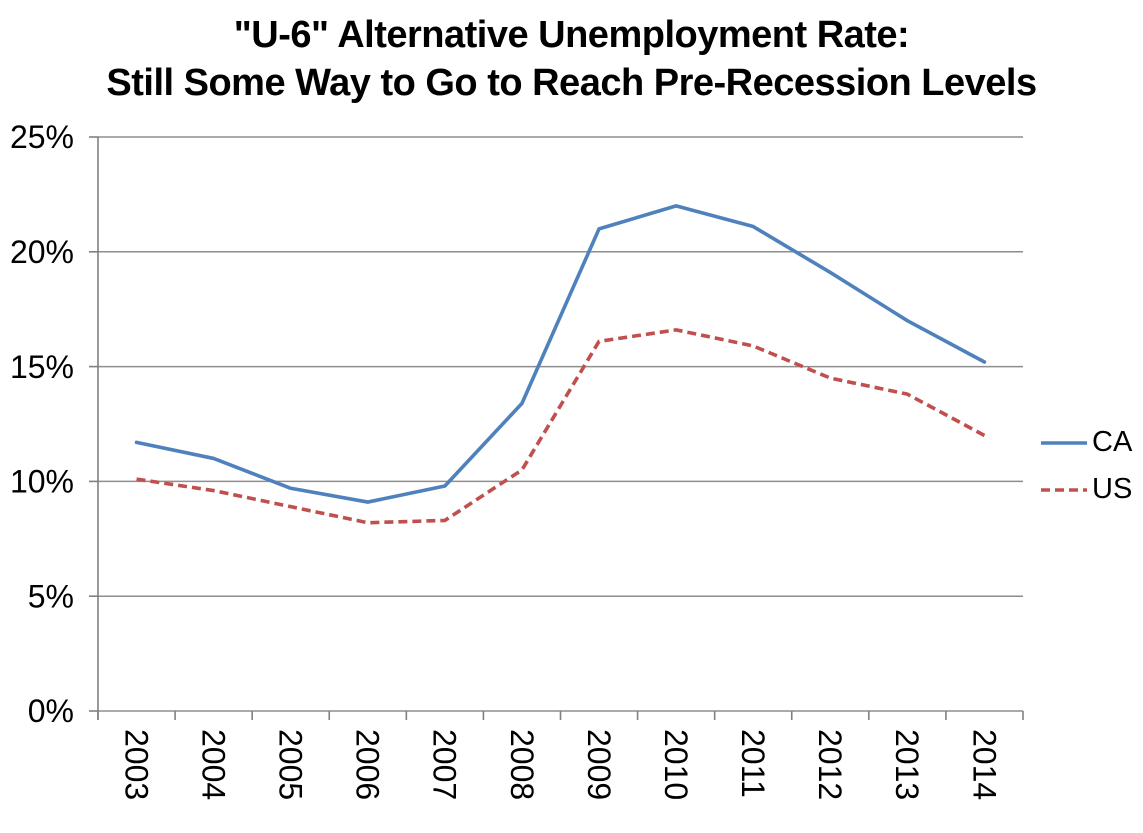 Image resolution: width=1143 pixels, height=833 pixels. Describe the element at coordinates (1112, 489) in the screenshot. I see `legend-label-us: US` at that location.